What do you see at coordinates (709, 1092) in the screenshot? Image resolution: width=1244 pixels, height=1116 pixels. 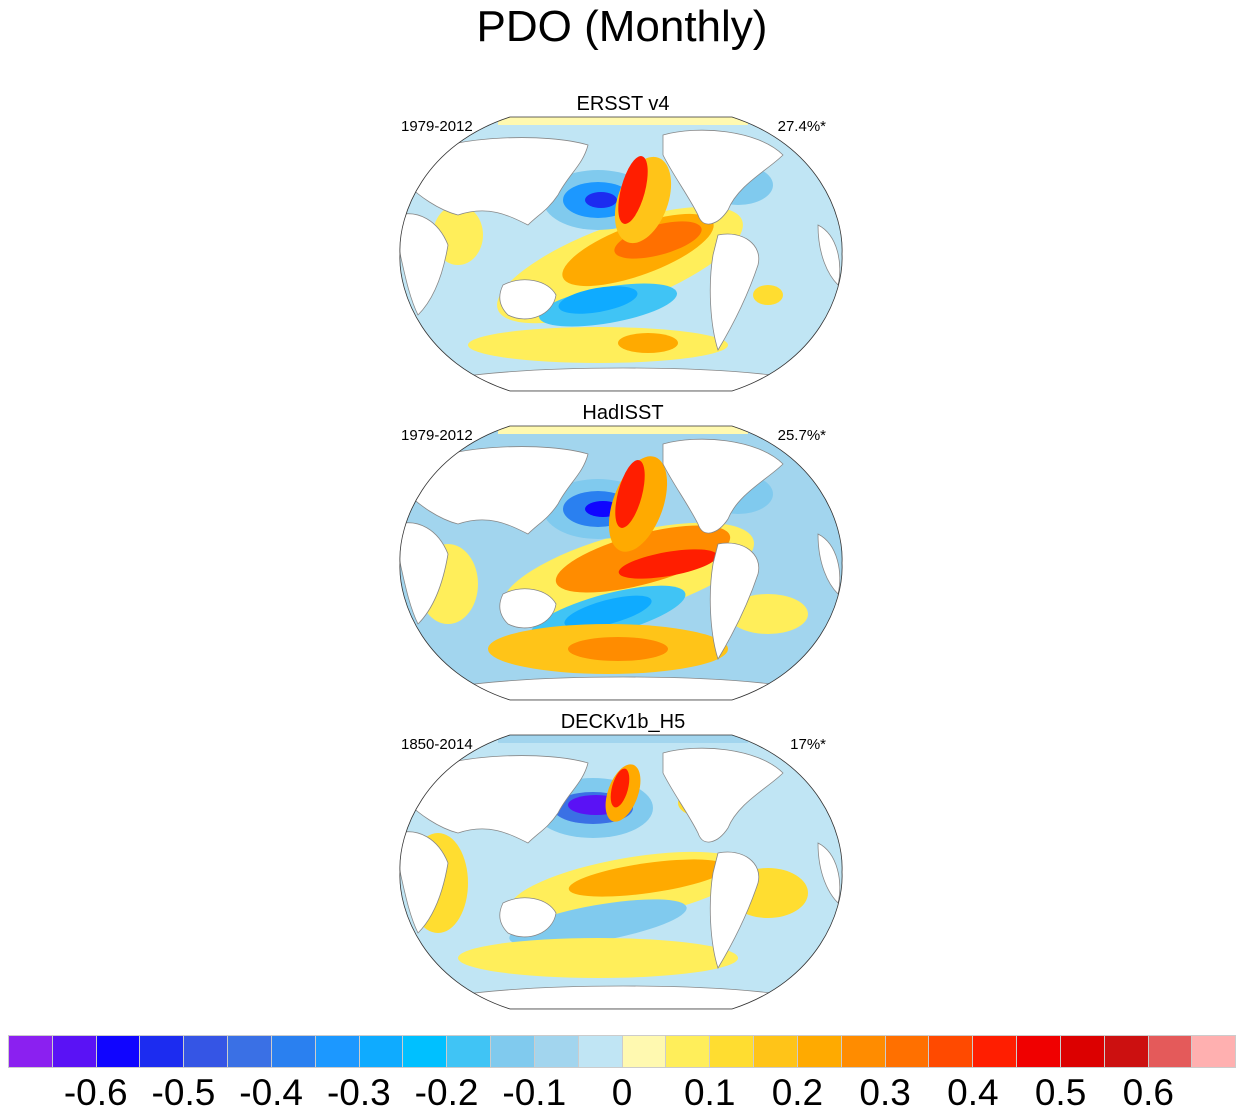 I see `colorbar-label: 0.1` at bounding box center [709, 1092].